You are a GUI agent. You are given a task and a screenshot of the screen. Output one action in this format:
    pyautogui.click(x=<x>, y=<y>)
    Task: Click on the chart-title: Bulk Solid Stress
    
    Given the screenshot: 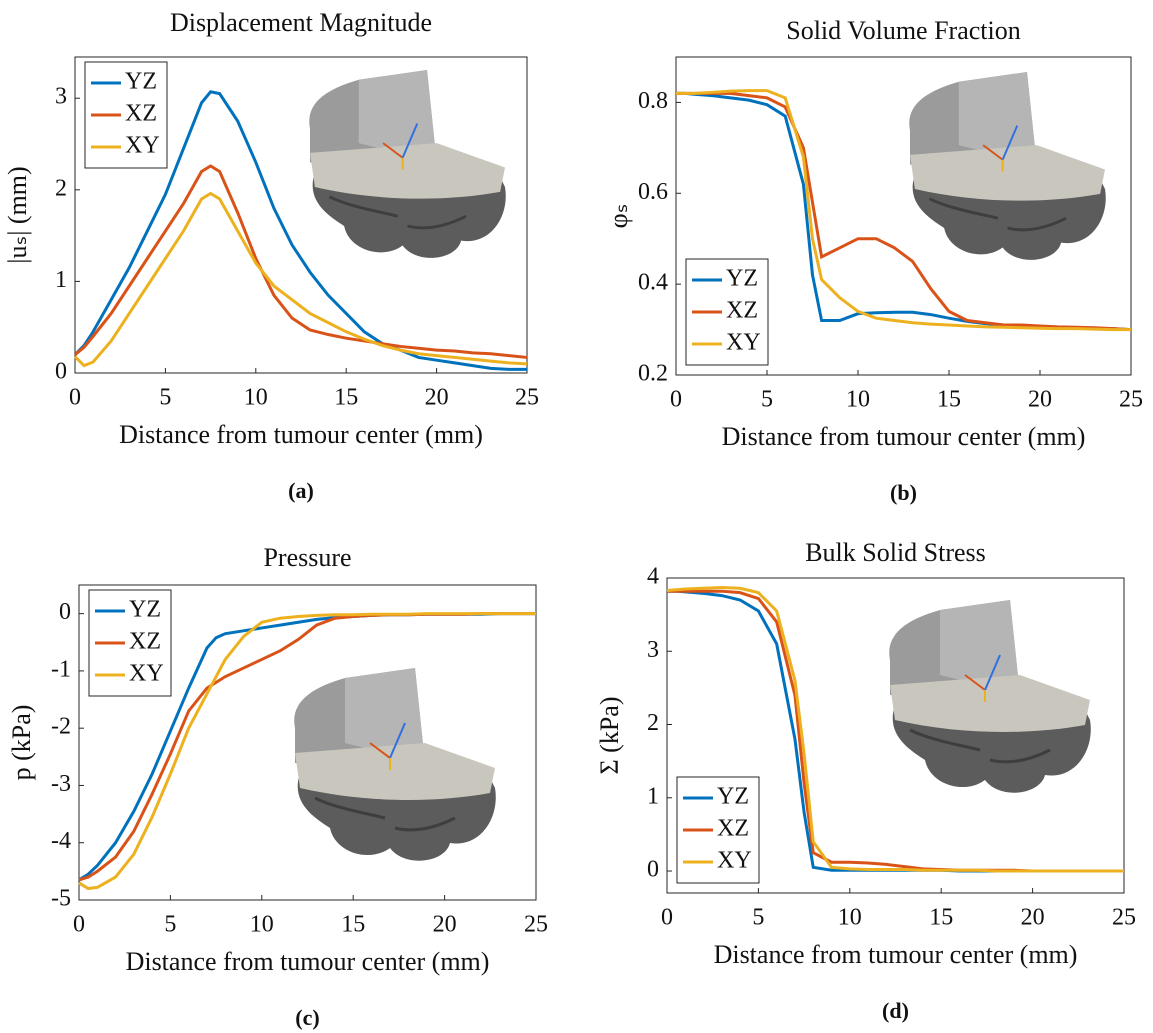 What is the action you would take?
    pyautogui.click(x=895, y=552)
    